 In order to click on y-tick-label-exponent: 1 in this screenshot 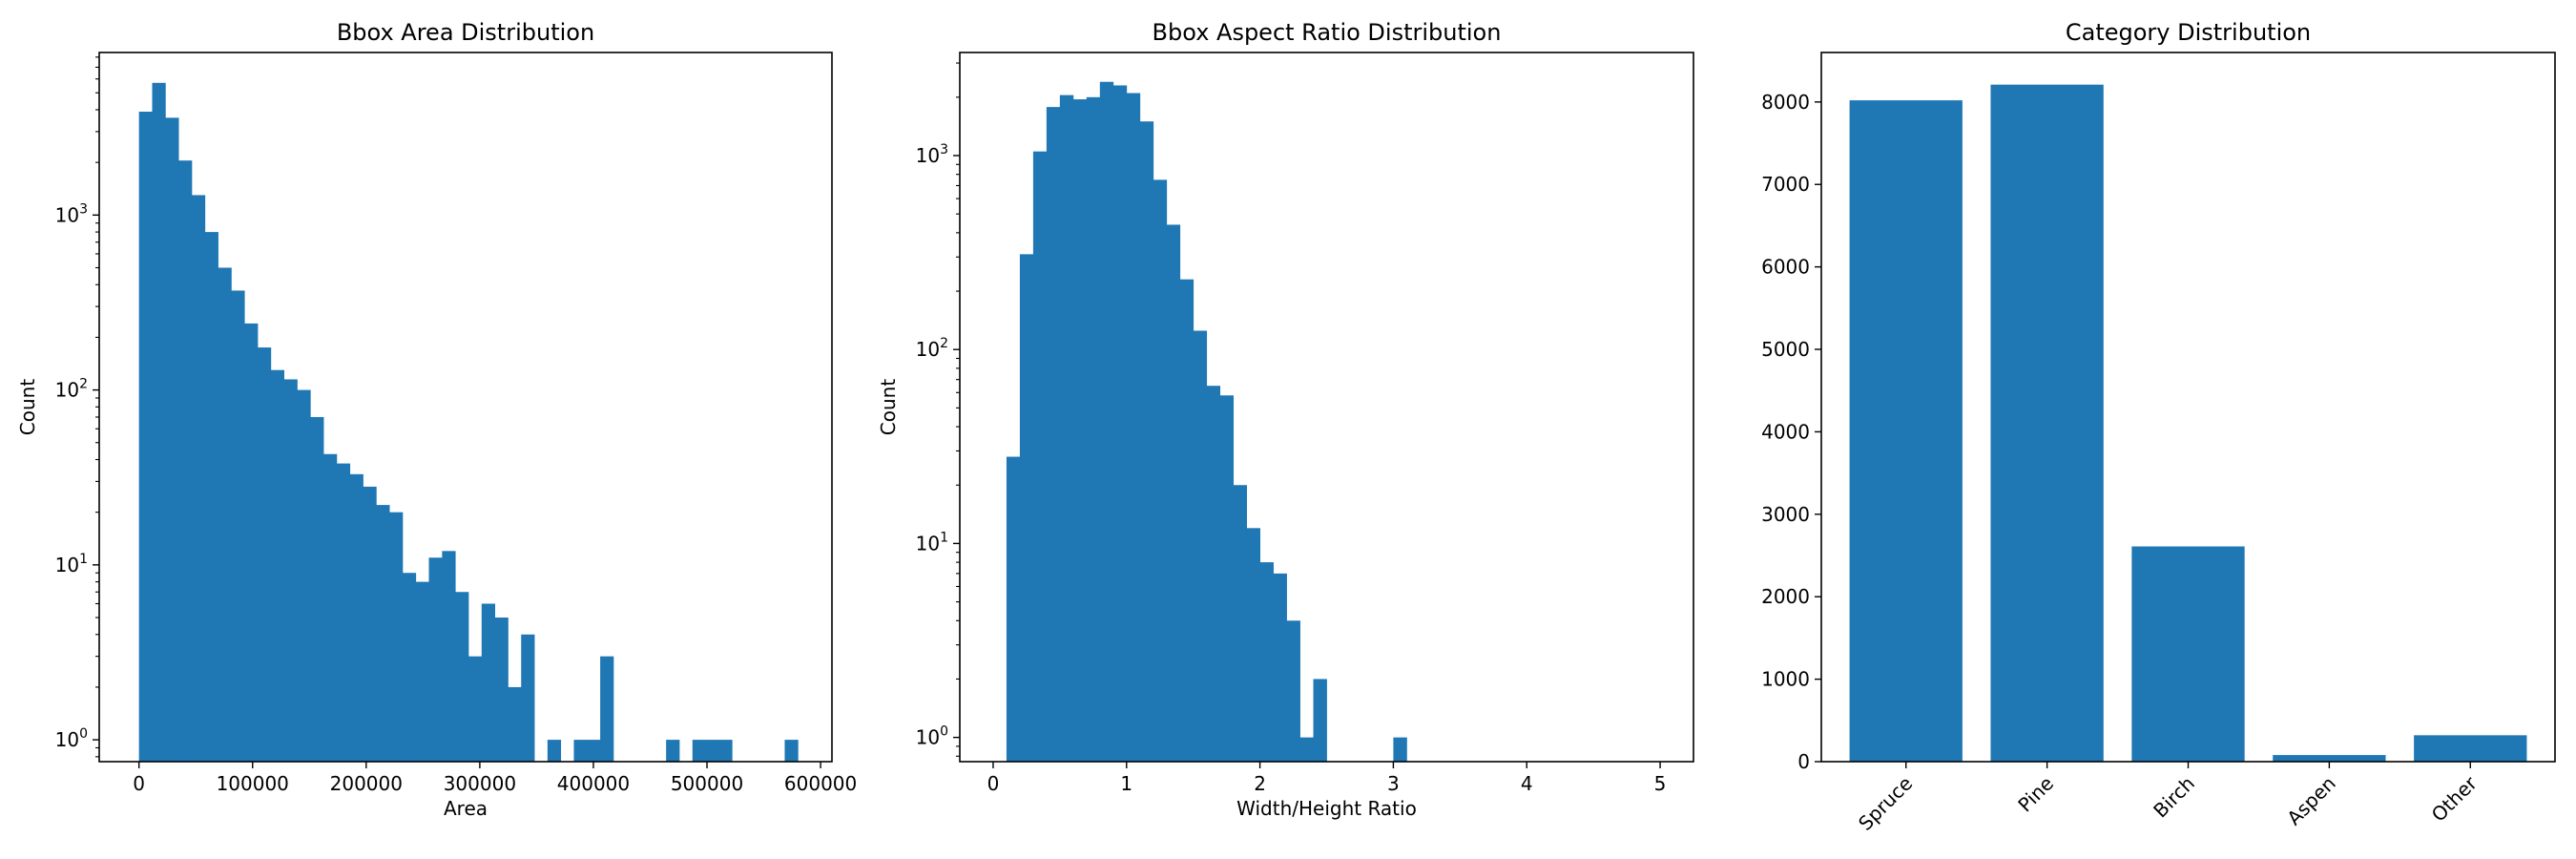, I will do `click(83, 559)`.